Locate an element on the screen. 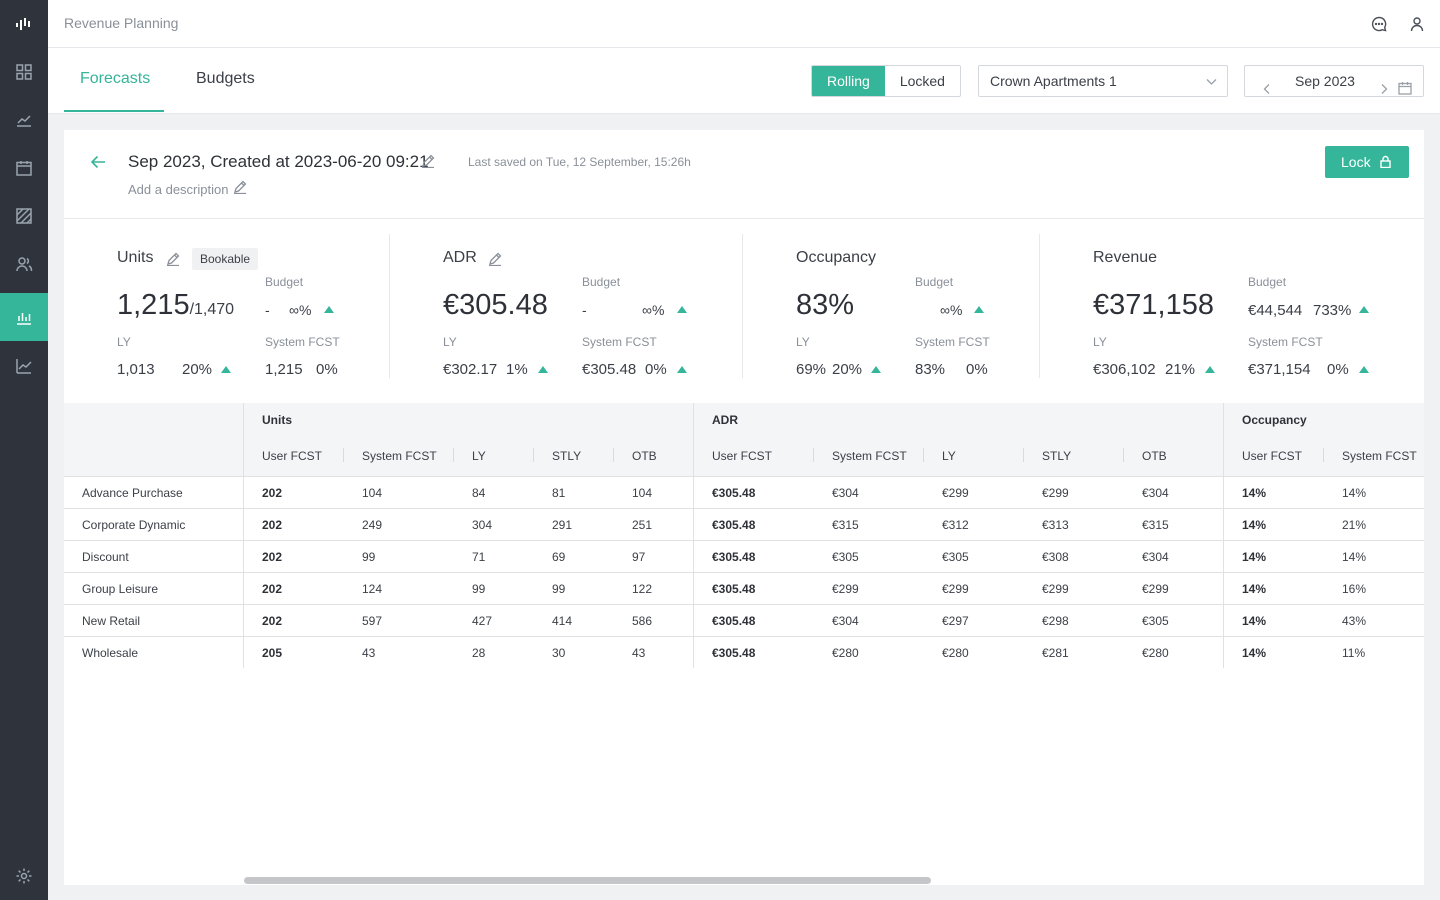 Image resolution: width=1440 pixels, height=900 pixels. locked-button: Locked is located at coordinates (922, 81).